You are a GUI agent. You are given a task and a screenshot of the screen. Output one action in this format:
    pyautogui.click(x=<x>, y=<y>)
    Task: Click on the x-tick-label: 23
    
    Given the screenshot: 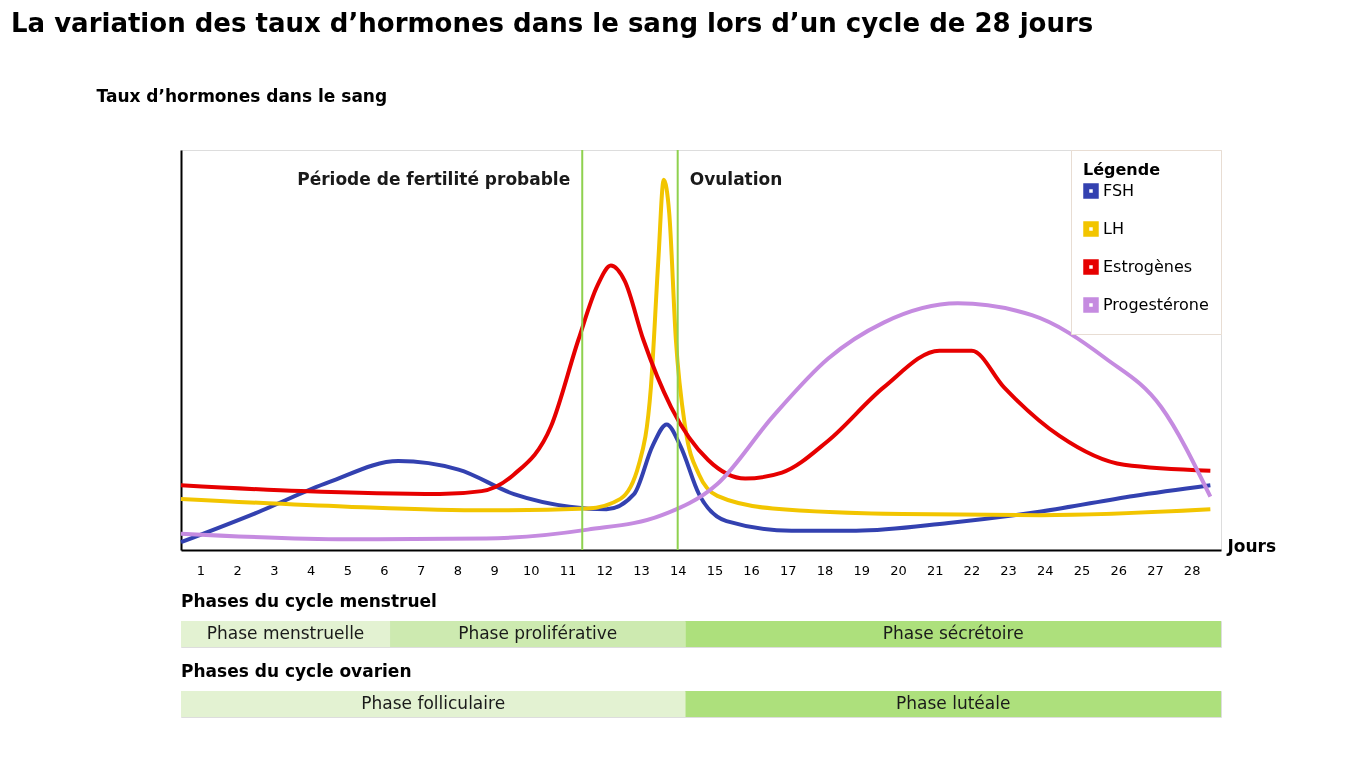 What is the action you would take?
    pyautogui.click(x=1008, y=570)
    